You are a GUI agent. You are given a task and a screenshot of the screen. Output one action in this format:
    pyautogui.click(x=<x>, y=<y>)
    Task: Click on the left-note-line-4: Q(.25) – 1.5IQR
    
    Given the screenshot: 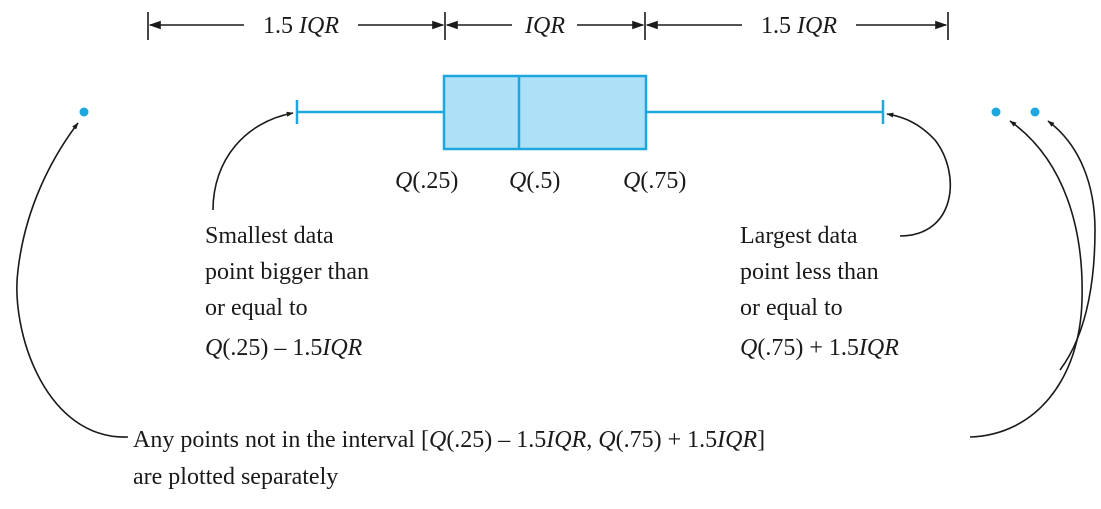 What is the action you would take?
    pyautogui.click(x=284, y=348)
    